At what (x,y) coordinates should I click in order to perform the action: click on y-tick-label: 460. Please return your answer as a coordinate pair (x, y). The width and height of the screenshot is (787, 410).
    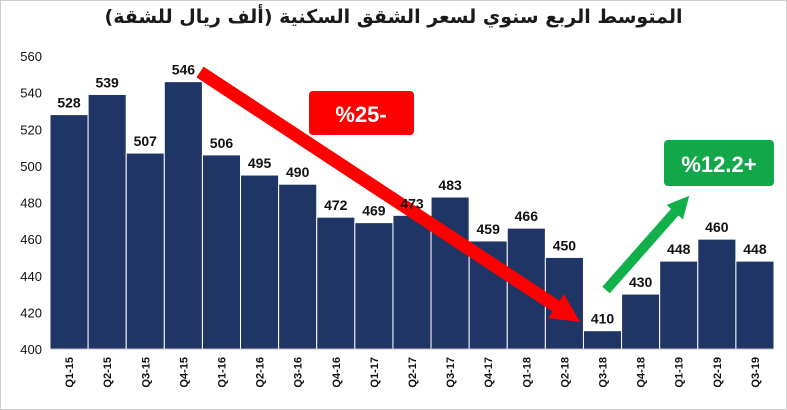
    Looking at the image, I should click on (31, 239).